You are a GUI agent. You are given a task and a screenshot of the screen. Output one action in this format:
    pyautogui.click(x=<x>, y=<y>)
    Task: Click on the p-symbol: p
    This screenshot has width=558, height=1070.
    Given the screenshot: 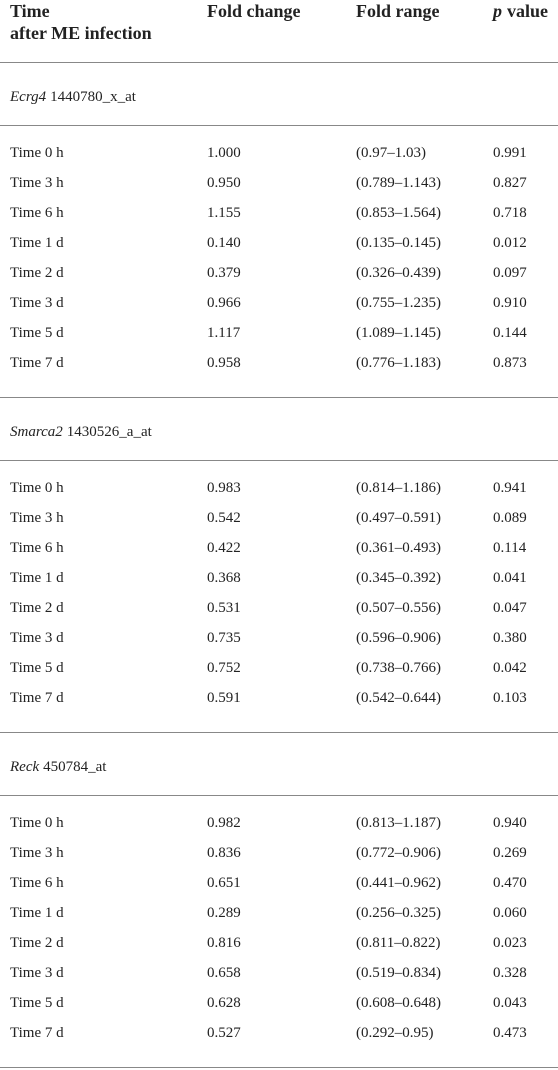 What is the action you would take?
    pyautogui.click(x=497, y=11)
    